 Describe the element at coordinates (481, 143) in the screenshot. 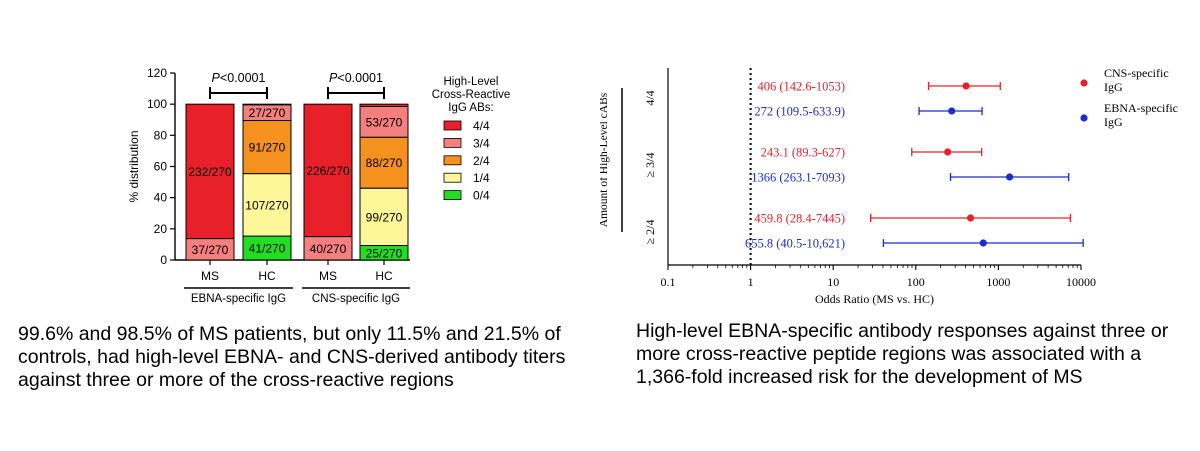

I see `legend-label: 3/4` at that location.